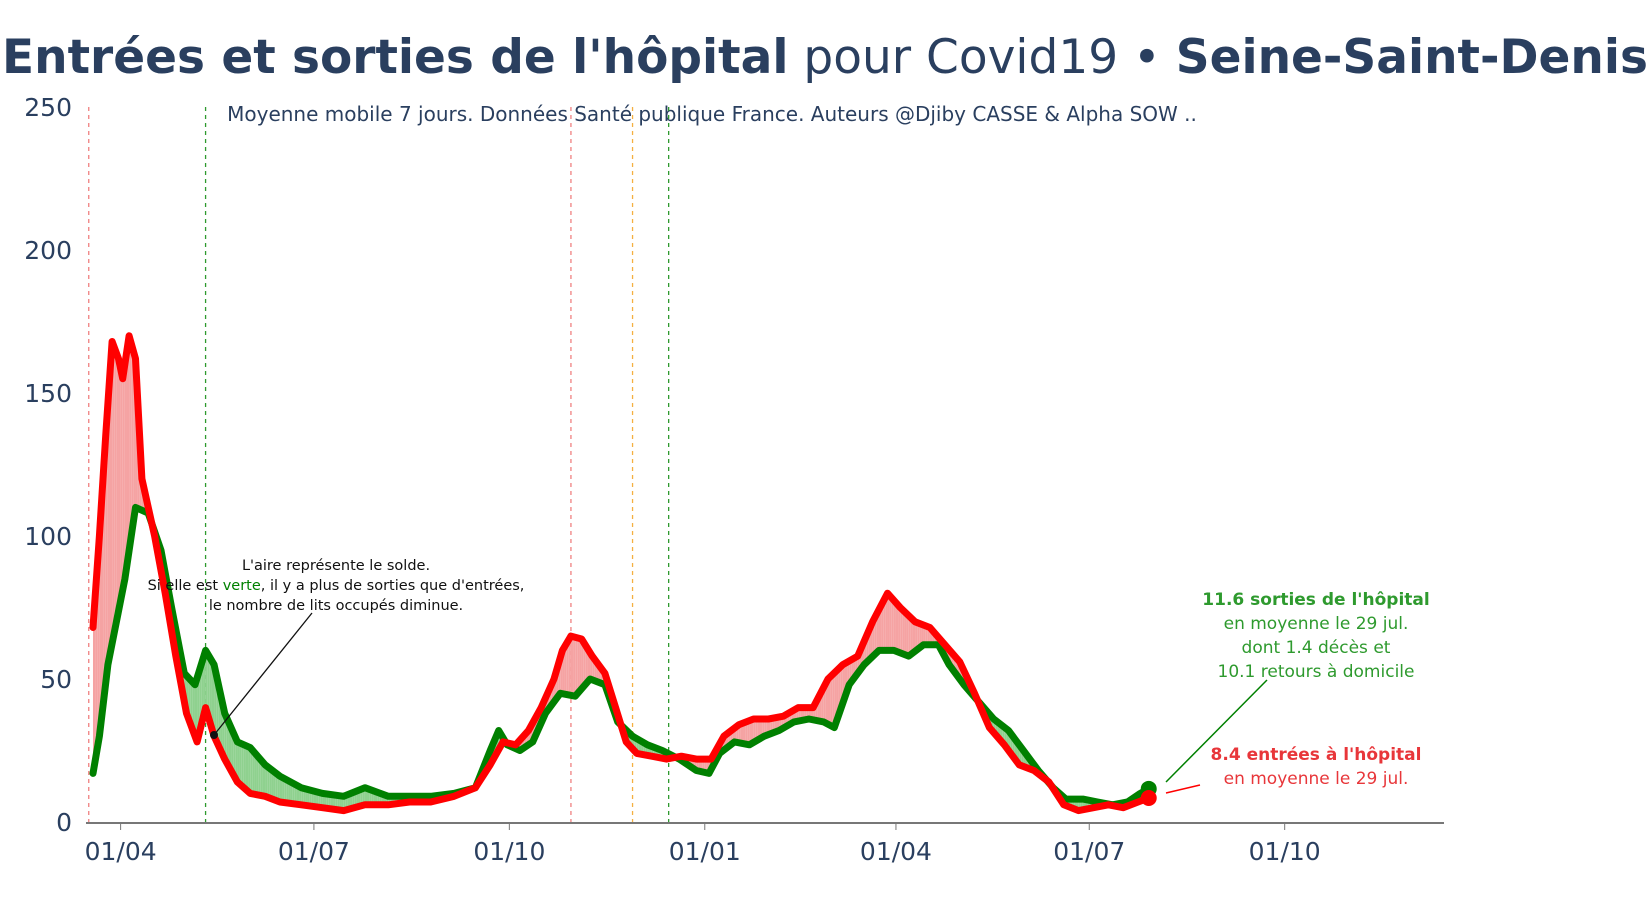 The image size is (1650, 900). I want to click on title-part-3: Seine-Saint-Denis, so click(1411, 57).